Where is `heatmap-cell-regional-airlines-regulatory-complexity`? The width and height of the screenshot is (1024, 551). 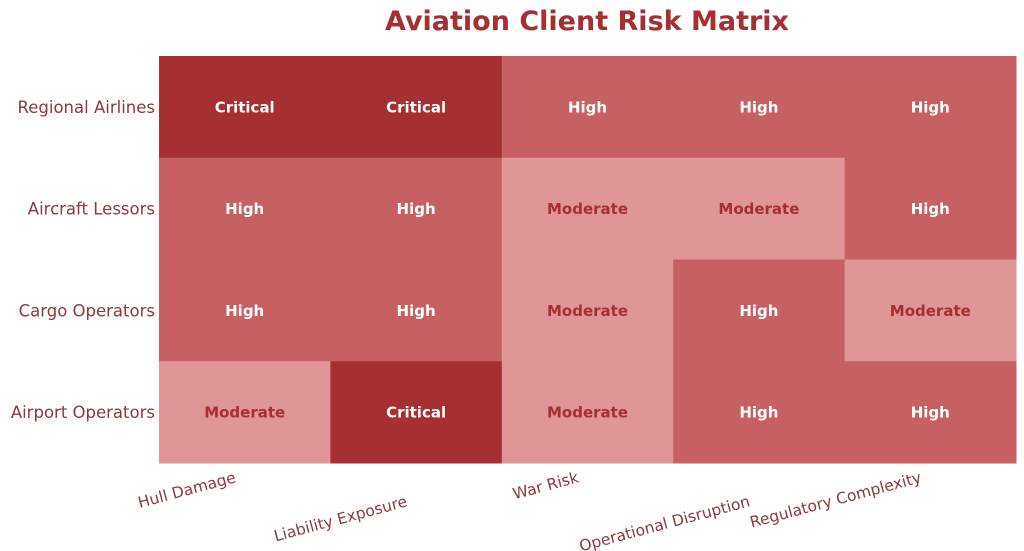
heatmap-cell-regional-airlines-regulatory-complexity is located at coordinates (930, 107).